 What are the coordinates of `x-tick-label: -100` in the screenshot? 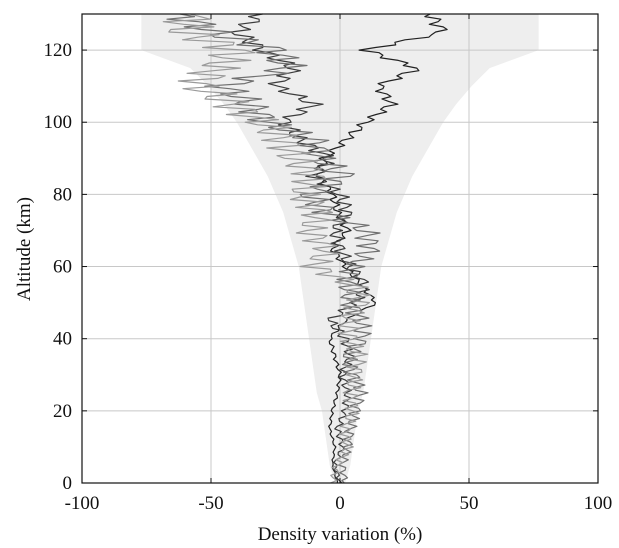 It's located at (82, 503).